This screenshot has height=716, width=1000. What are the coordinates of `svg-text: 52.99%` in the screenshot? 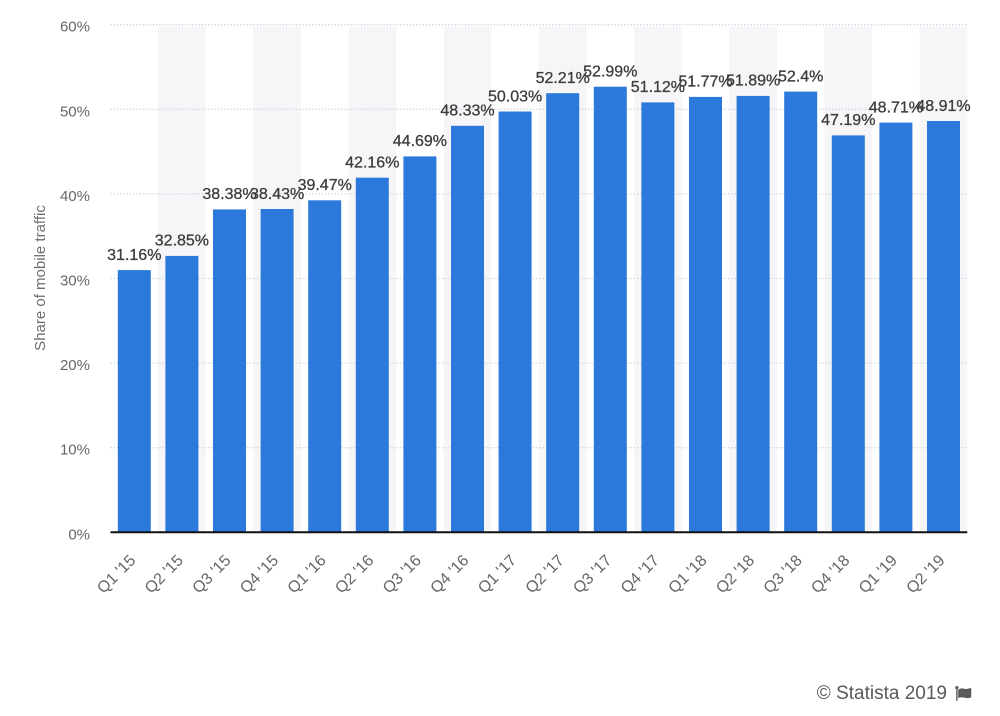 It's located at (610, 72).